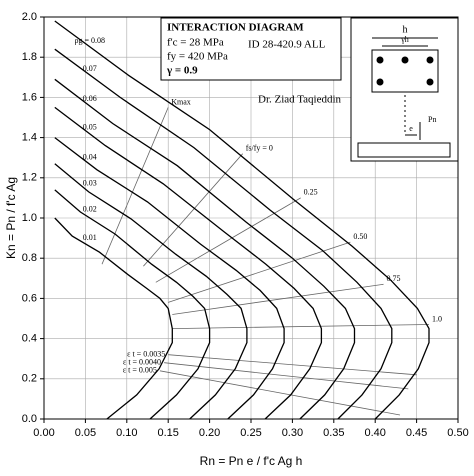 This screenshot has width=474, height=476. Describe the element at coordinates (29, 178) in the screenshot. I see `y-tick-label: 1.2` at that location.